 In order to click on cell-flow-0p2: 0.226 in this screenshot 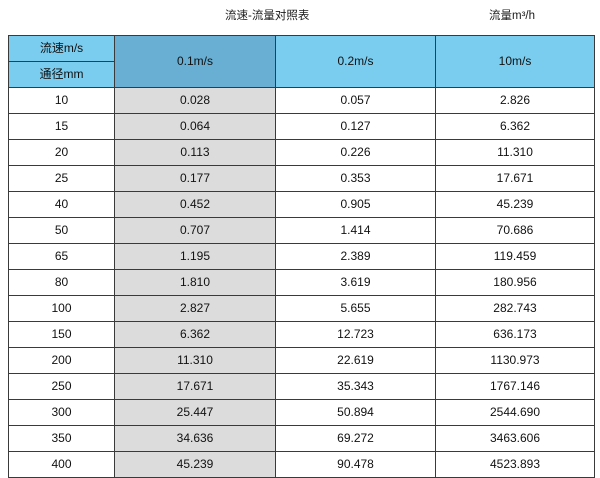, I will do `click(355, 152)`.